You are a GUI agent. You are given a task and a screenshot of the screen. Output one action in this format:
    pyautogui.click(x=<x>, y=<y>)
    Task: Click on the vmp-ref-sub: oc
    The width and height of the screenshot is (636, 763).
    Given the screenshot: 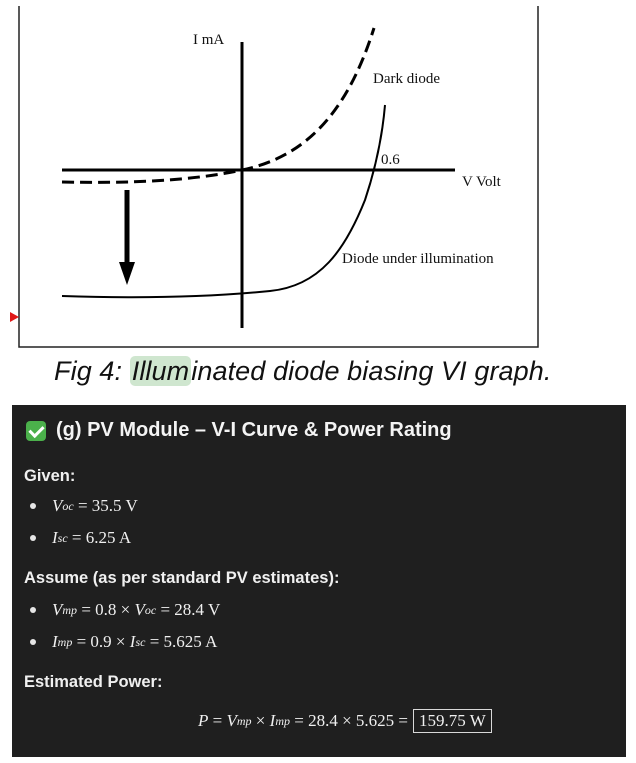 What is the action you would take?
    pyautogui.click(x=150, y=609)
    